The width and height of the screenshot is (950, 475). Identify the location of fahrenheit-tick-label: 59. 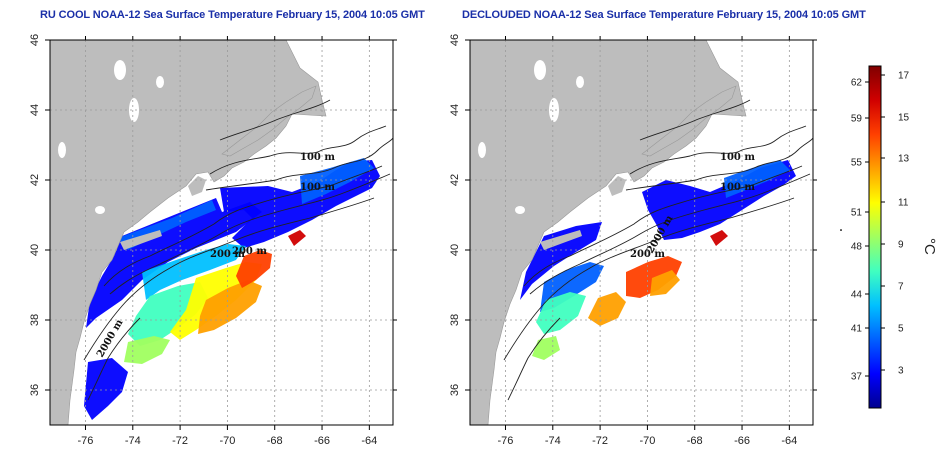
(857, 119).